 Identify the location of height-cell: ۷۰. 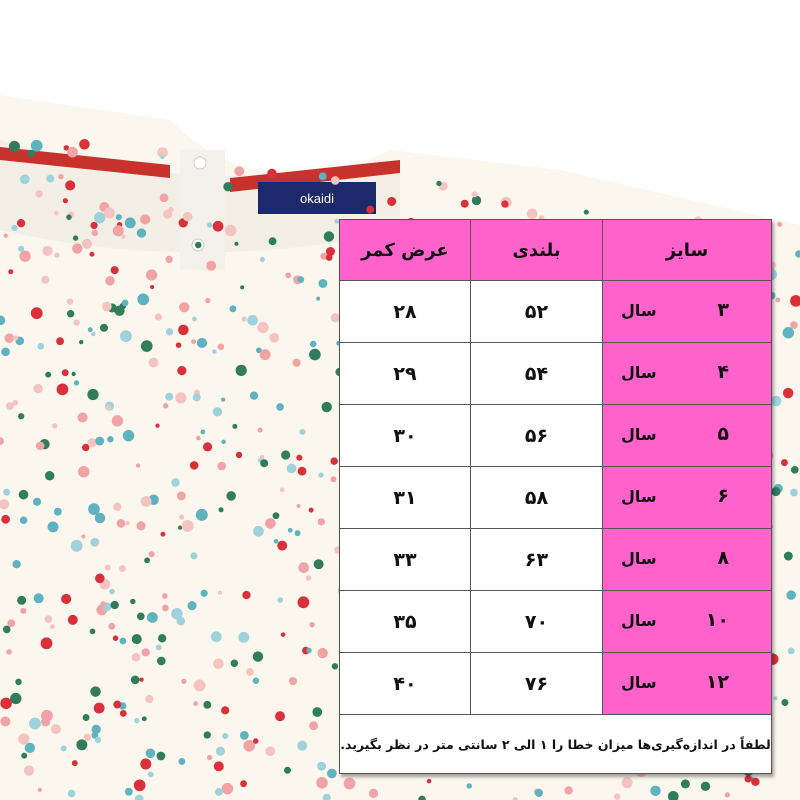
(536, 621).